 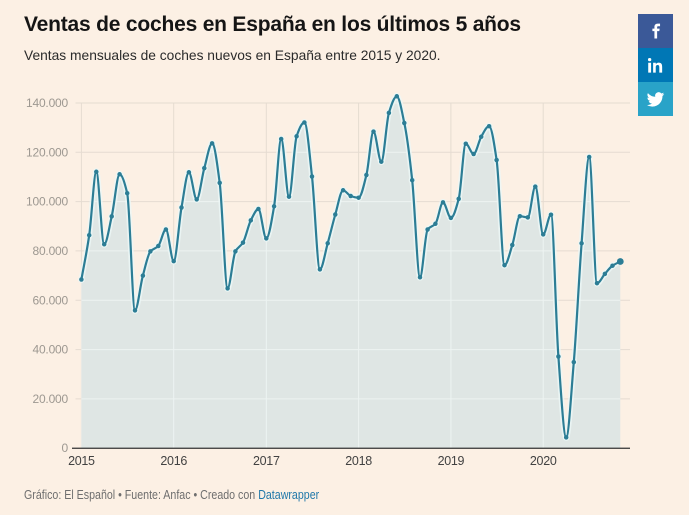 What do you see at coordinates (358, 461) in the screenshot?
I see `svg-text: 2018` at bounding box center [358, 461].